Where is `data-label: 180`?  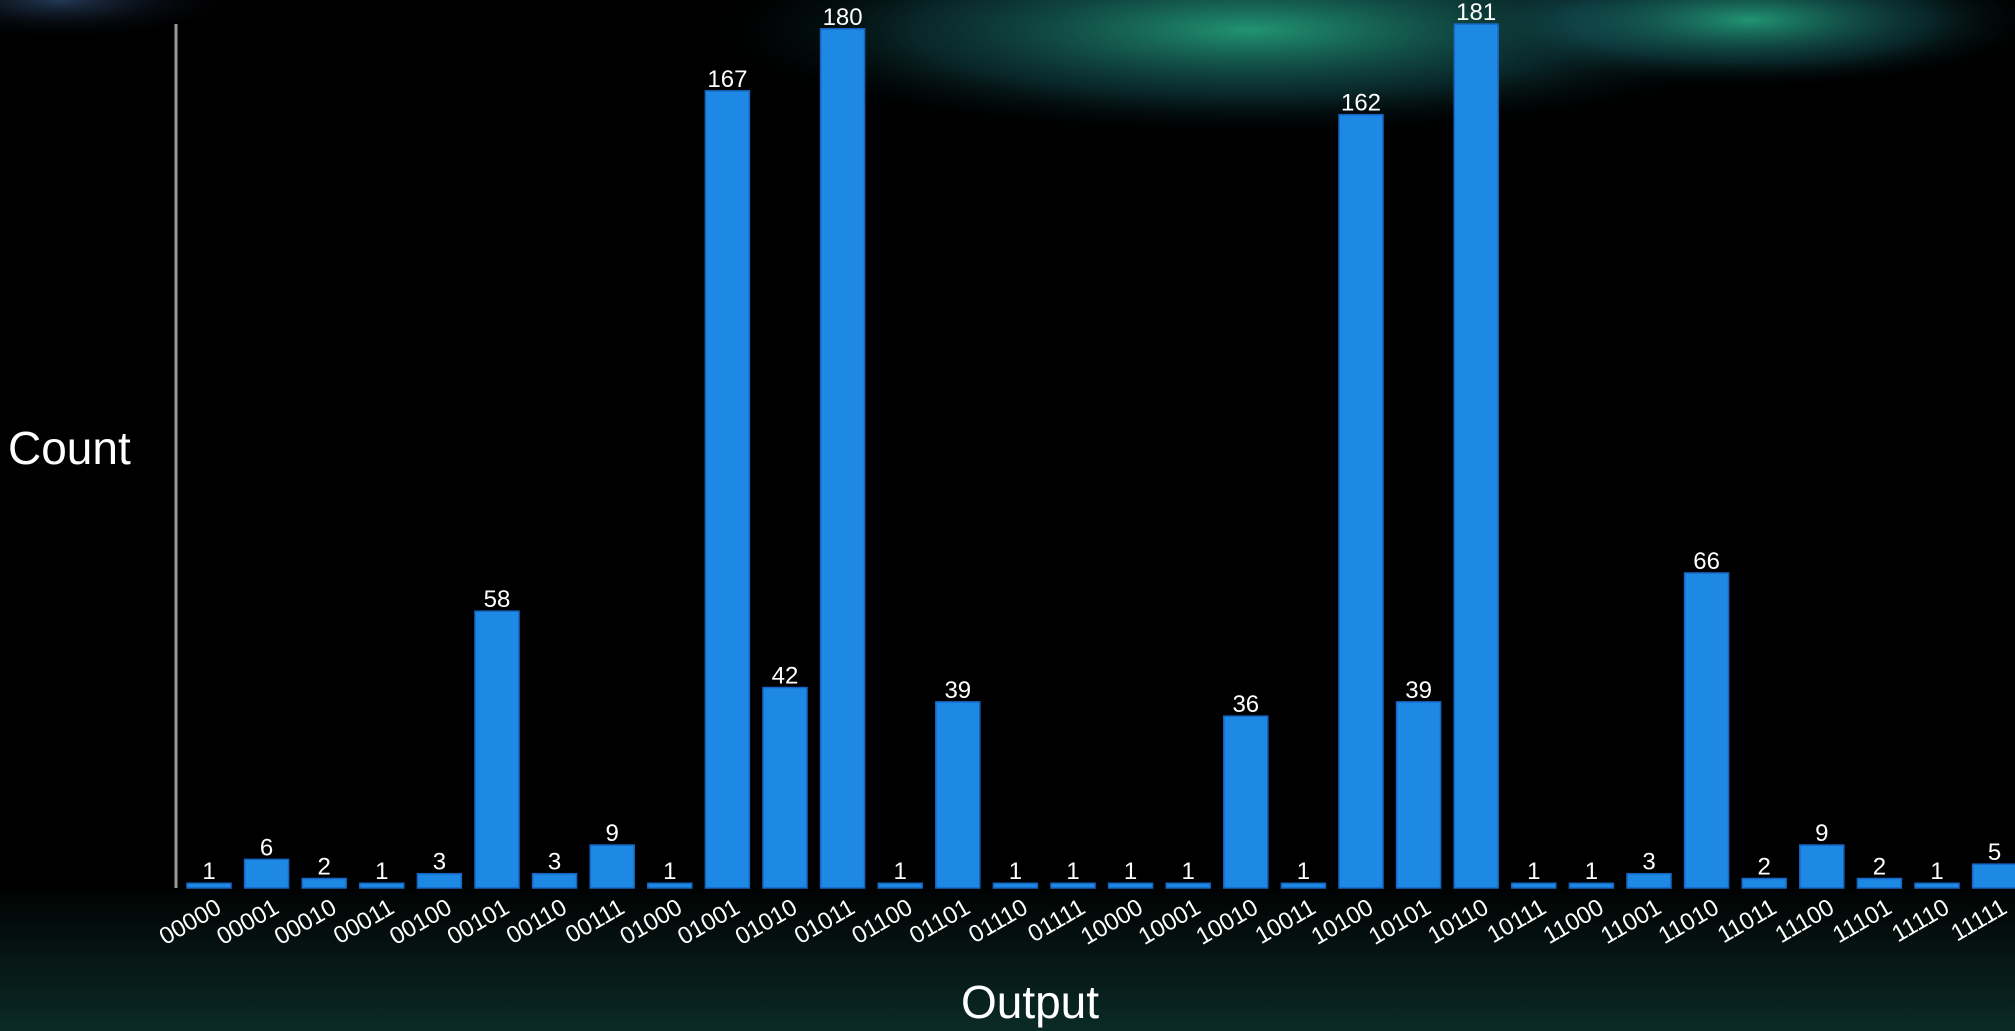
data-label: 180 is located at coordinates (843, 17).